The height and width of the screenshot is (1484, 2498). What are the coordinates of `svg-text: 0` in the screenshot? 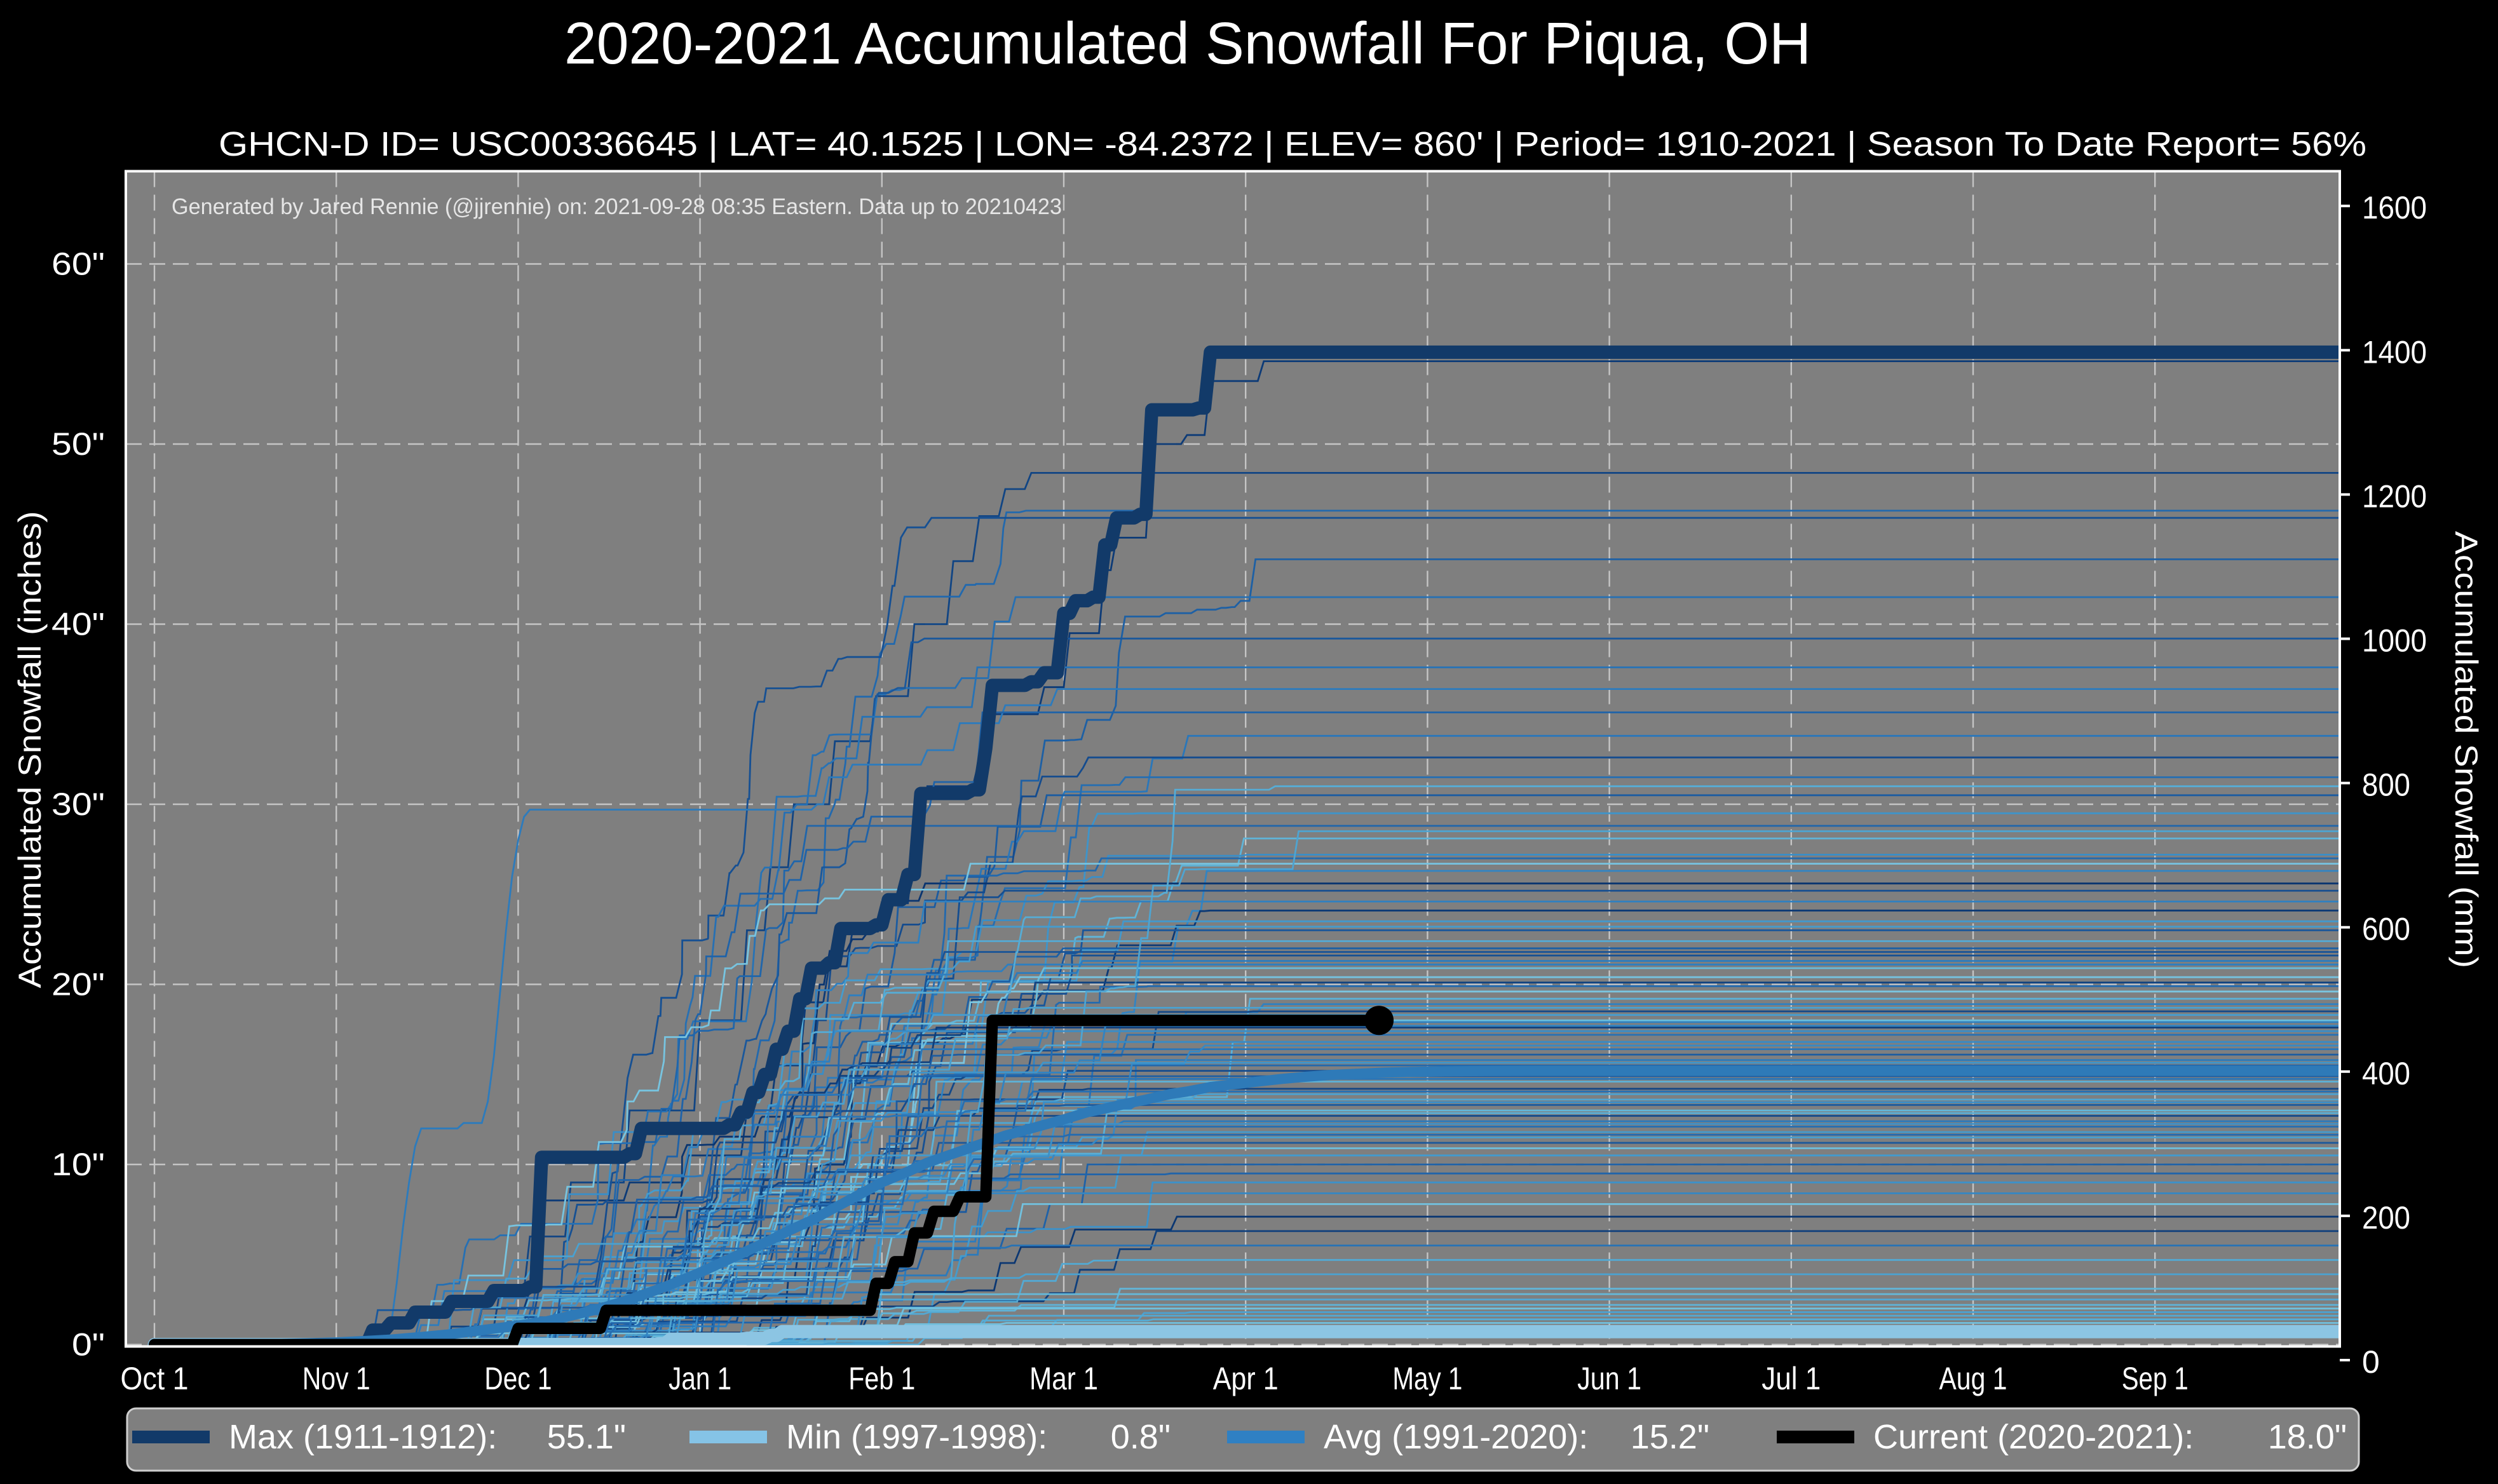 It's located at (2371, 1362).